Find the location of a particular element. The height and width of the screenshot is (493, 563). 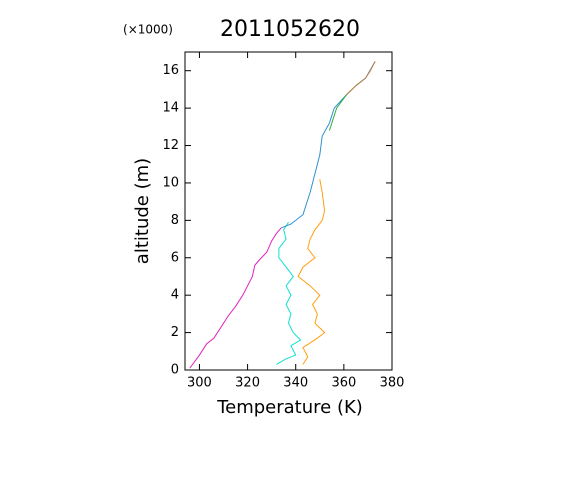

y-tick-label: 14 is located at coordinates (170, 108).